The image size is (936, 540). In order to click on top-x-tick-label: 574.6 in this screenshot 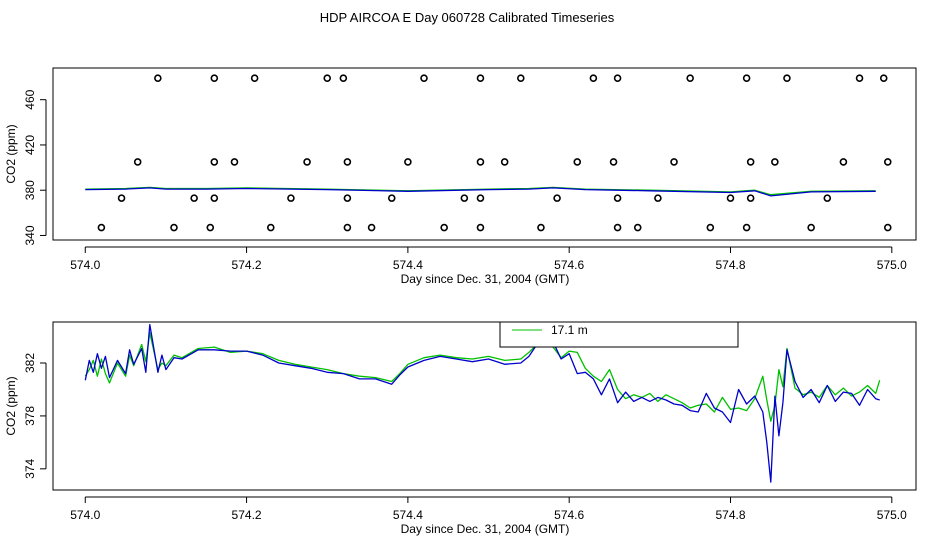, I will do `click(569, 265)`.